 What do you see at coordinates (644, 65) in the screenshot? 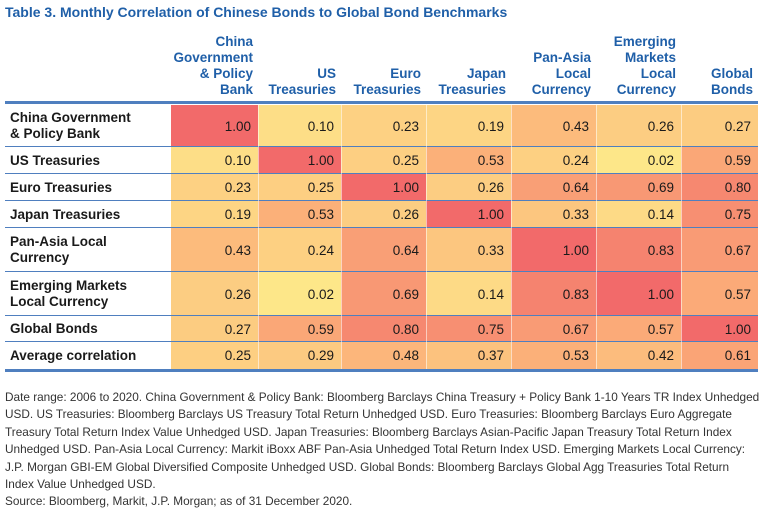
I see `column-header: Emerging Markets Local Currency` at bounding box center [644, 65].